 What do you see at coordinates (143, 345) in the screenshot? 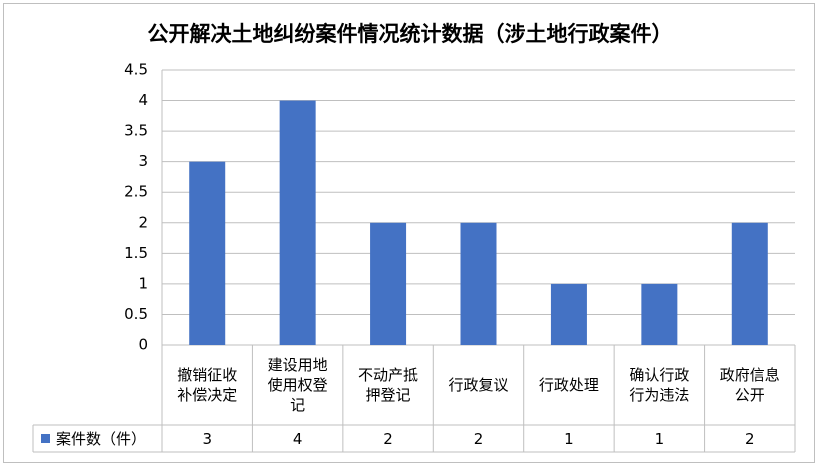
I see `y-tick-label: 0` at bounding box center [143, 345].